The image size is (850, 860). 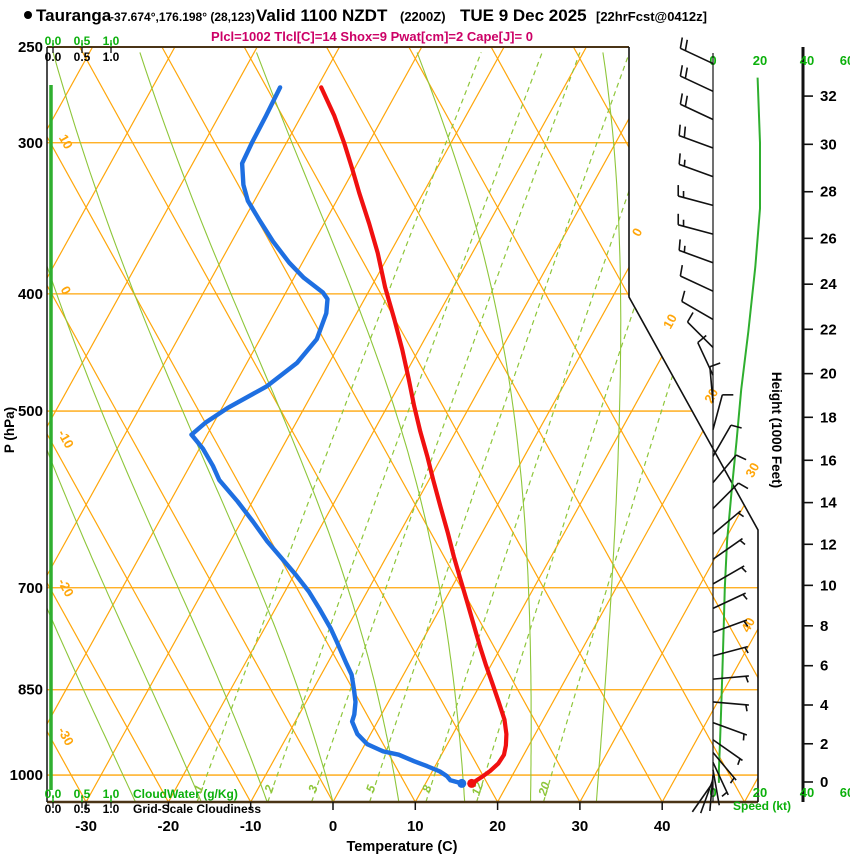 I want to click on temperature-tick-label: -20, so click(x=169, y=826).